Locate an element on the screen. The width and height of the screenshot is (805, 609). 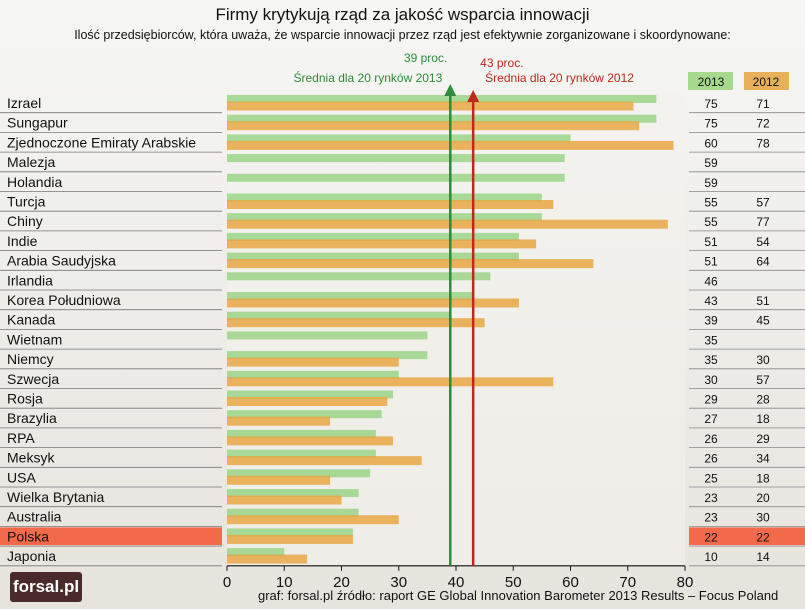
category-label: Brazylia is located at coordinates (32, 418).